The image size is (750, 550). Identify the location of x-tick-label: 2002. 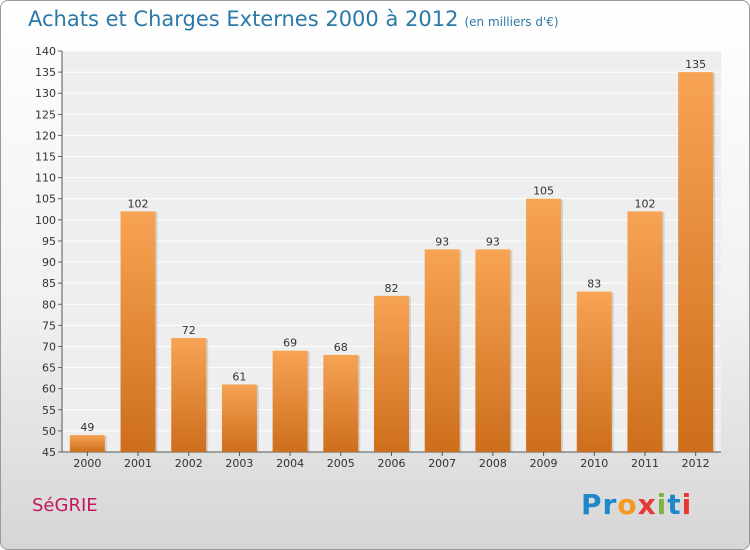
(189, 463).